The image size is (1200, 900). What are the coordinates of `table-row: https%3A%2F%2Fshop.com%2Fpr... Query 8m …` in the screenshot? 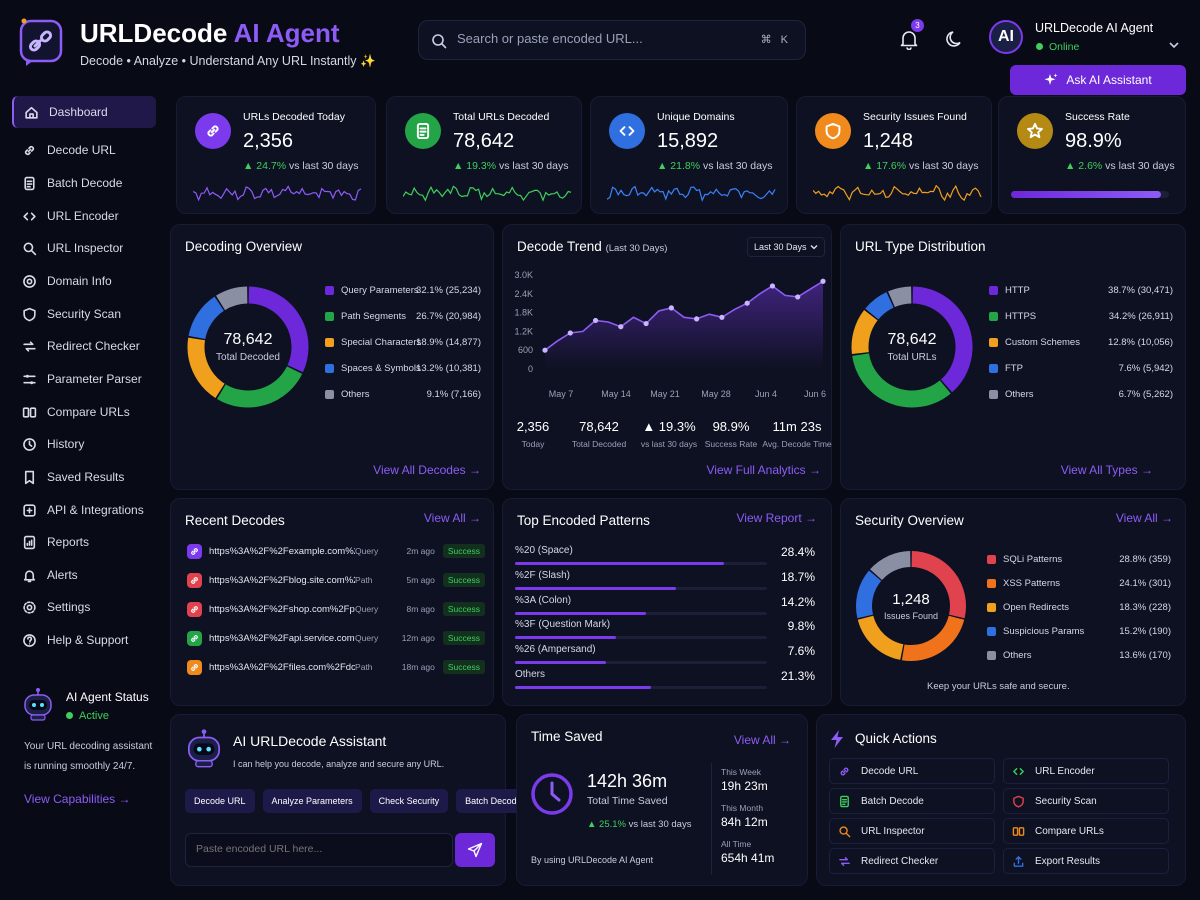 It's located at (336, 609).